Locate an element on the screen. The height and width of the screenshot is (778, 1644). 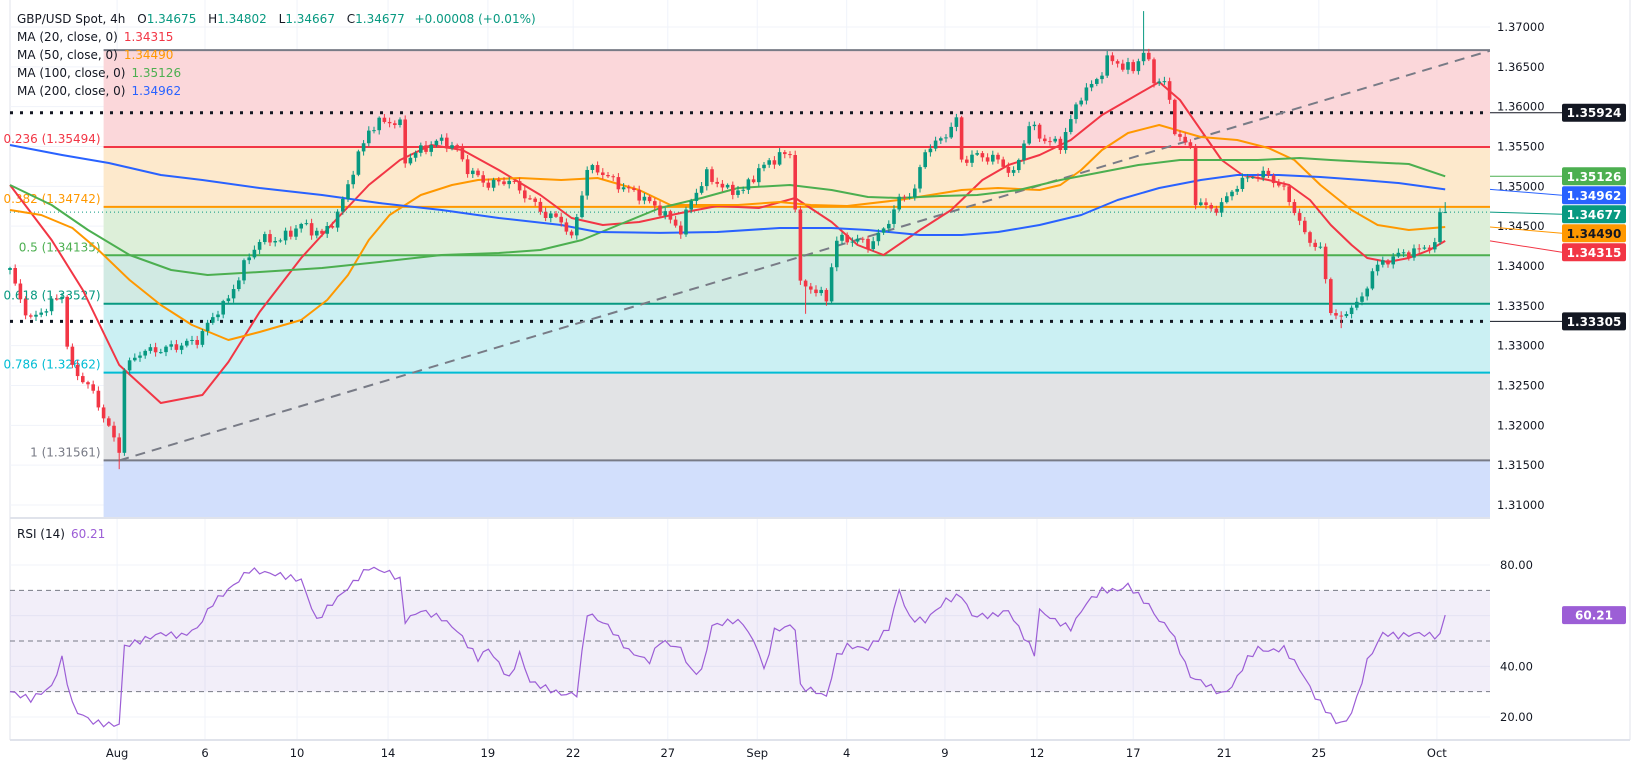
price-tick-label: 1.35500 is located at coordinates (1521, 147).